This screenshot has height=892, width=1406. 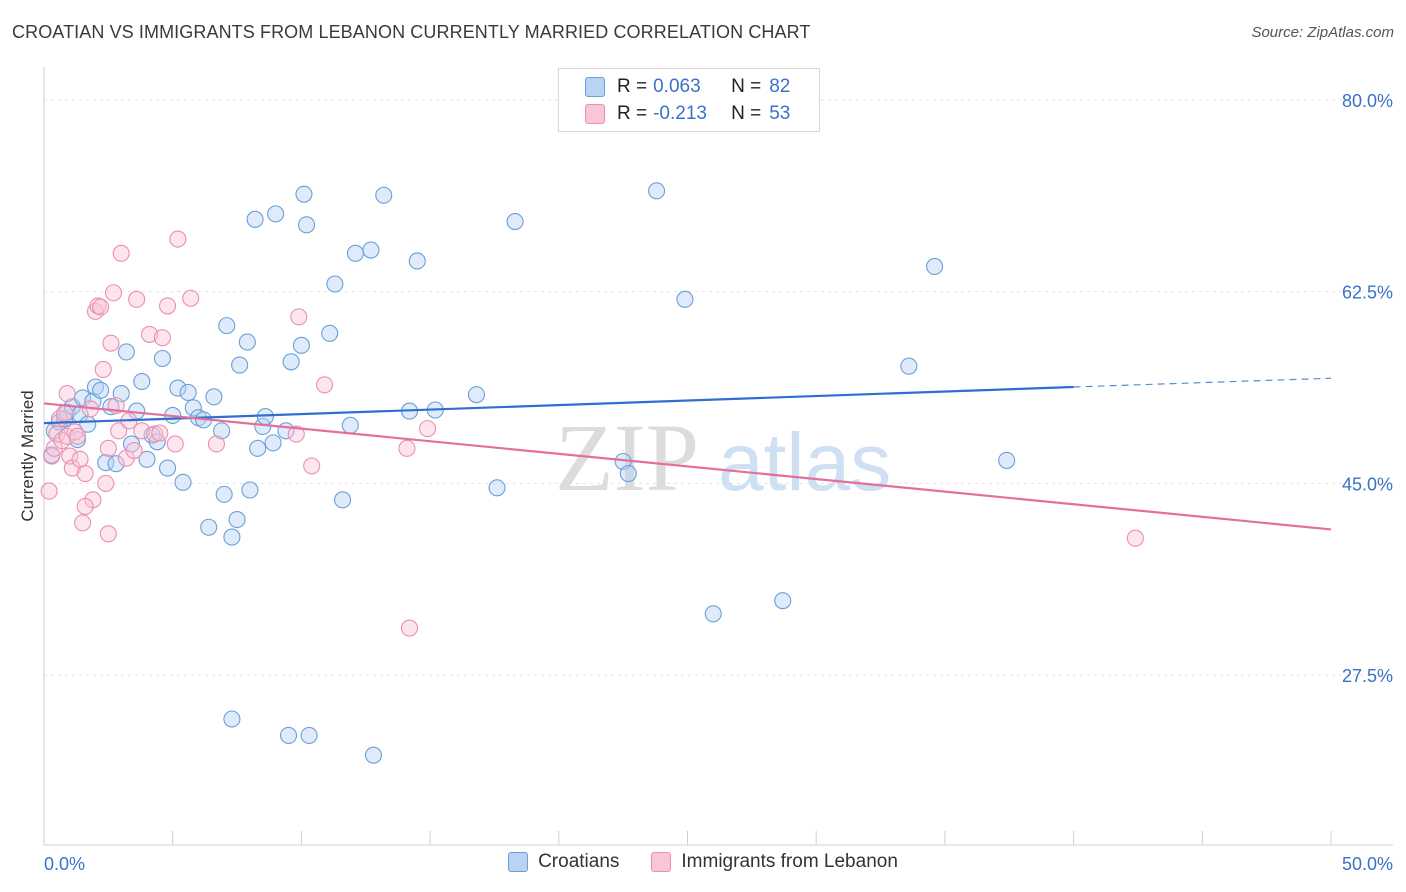 What do you see at coordinates (1367, 676) in the screenshot?
I see `y-tick-label: 27.5%` at bounding box center [1367, 676].